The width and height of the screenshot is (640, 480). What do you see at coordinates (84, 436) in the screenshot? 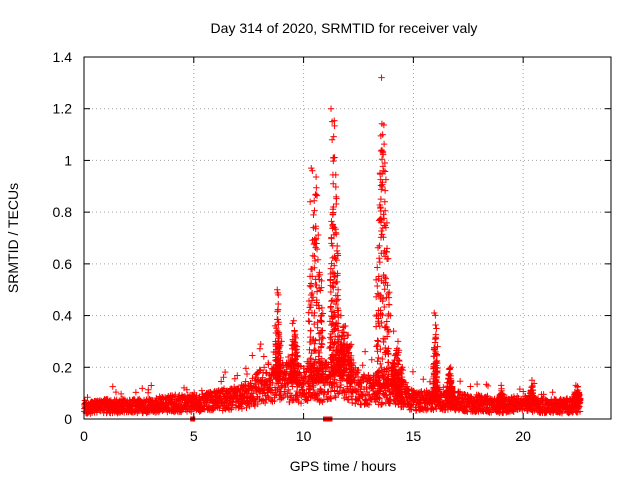
I see `x-tick-label-0: 0` at bounding box center [84, 436].